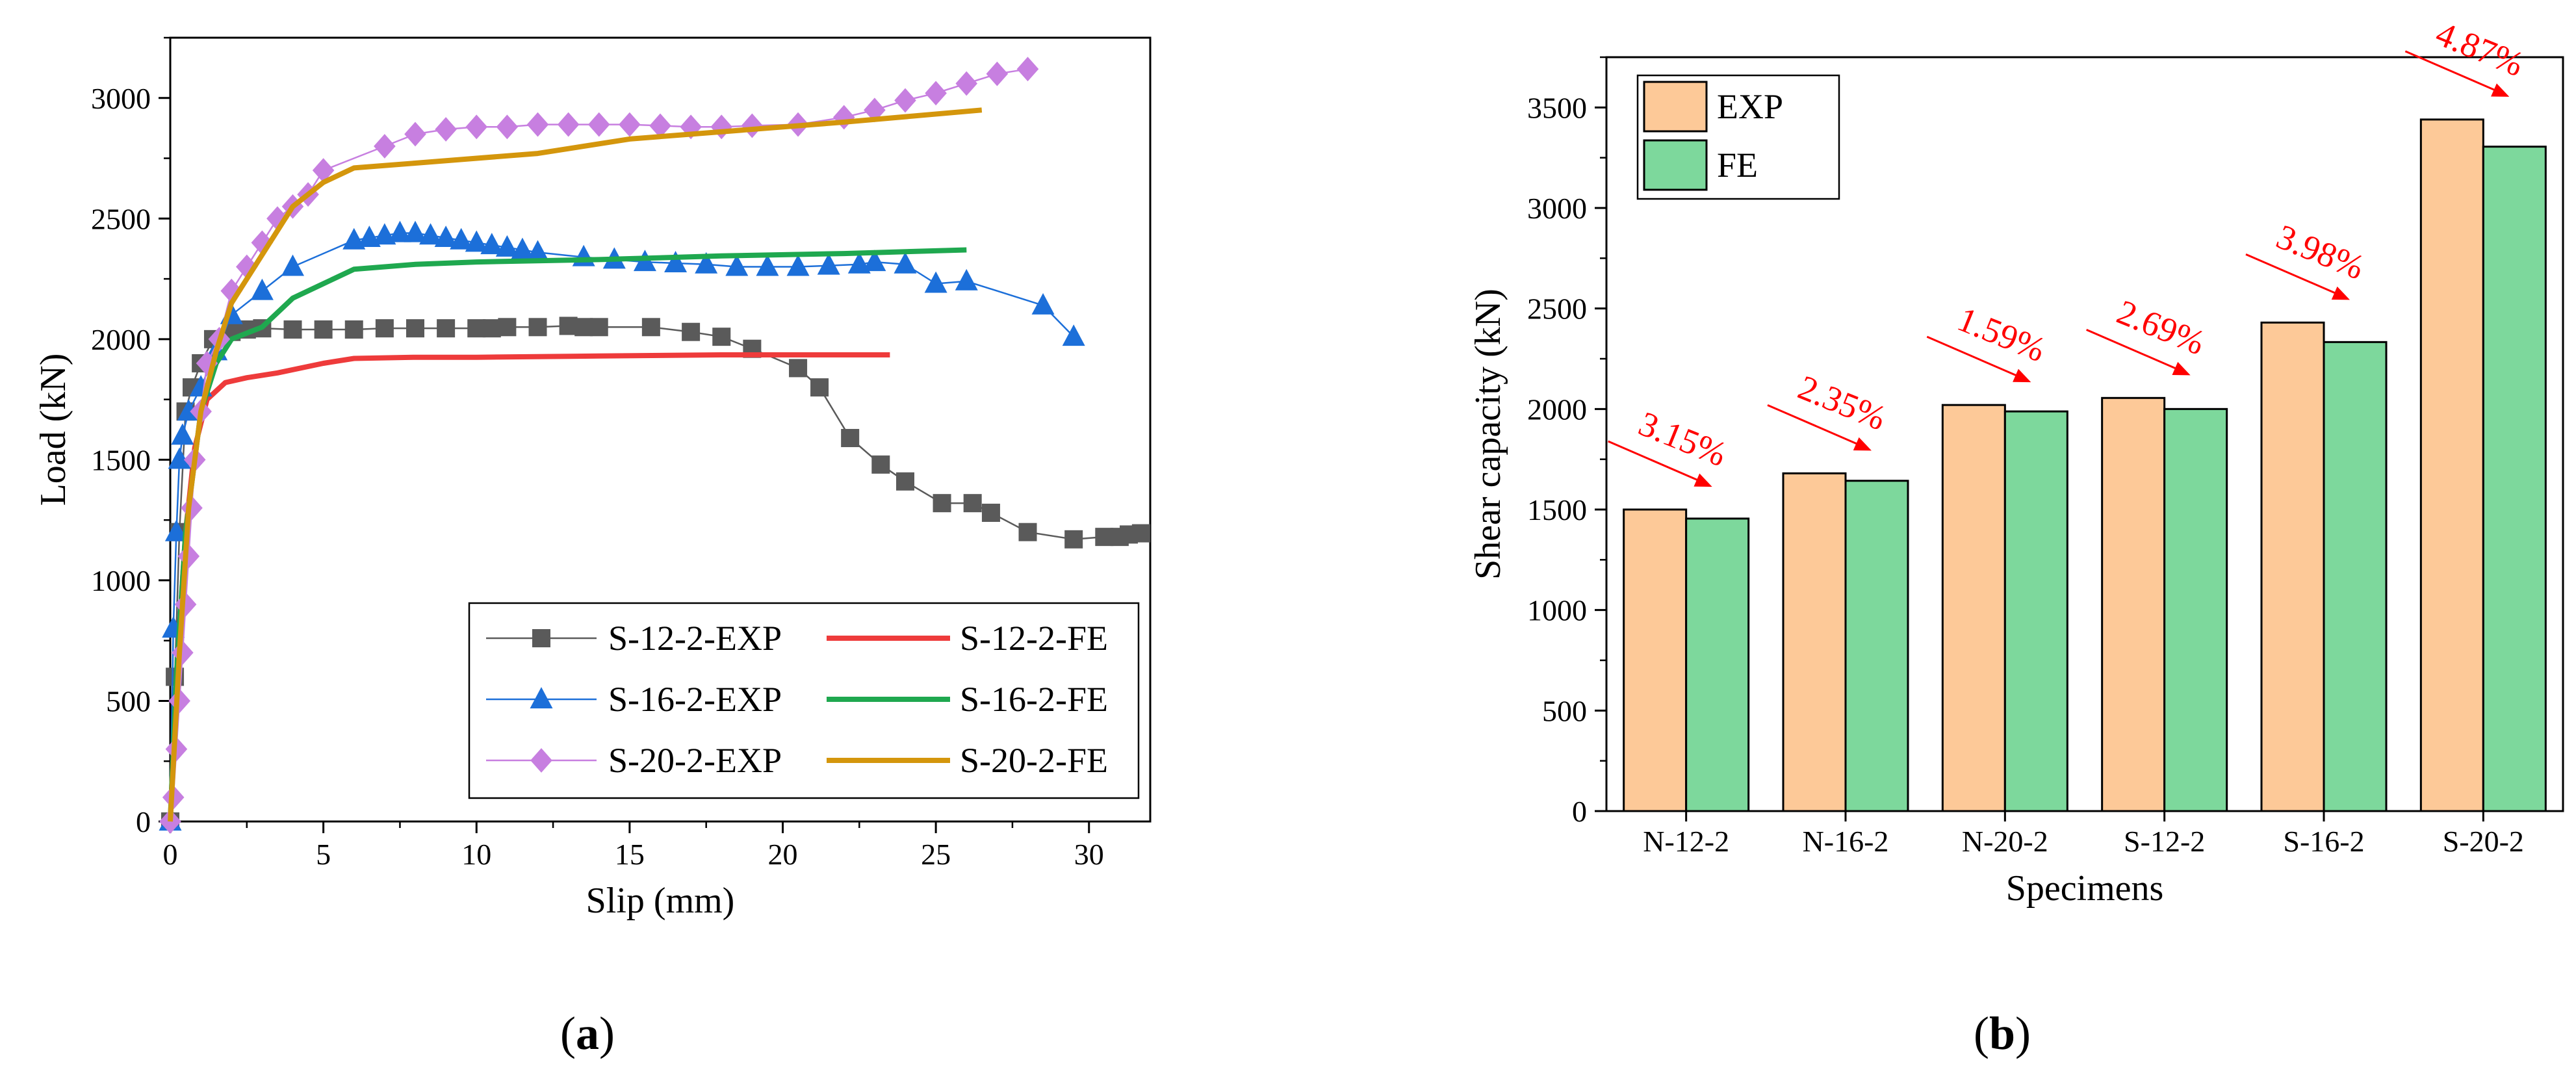 The image size is (2576, 1073). What do you see at coordinates (1750, 107) in the screenshot?
I see `legend-label-exp: EXP` at bounding box center [1750, 107].